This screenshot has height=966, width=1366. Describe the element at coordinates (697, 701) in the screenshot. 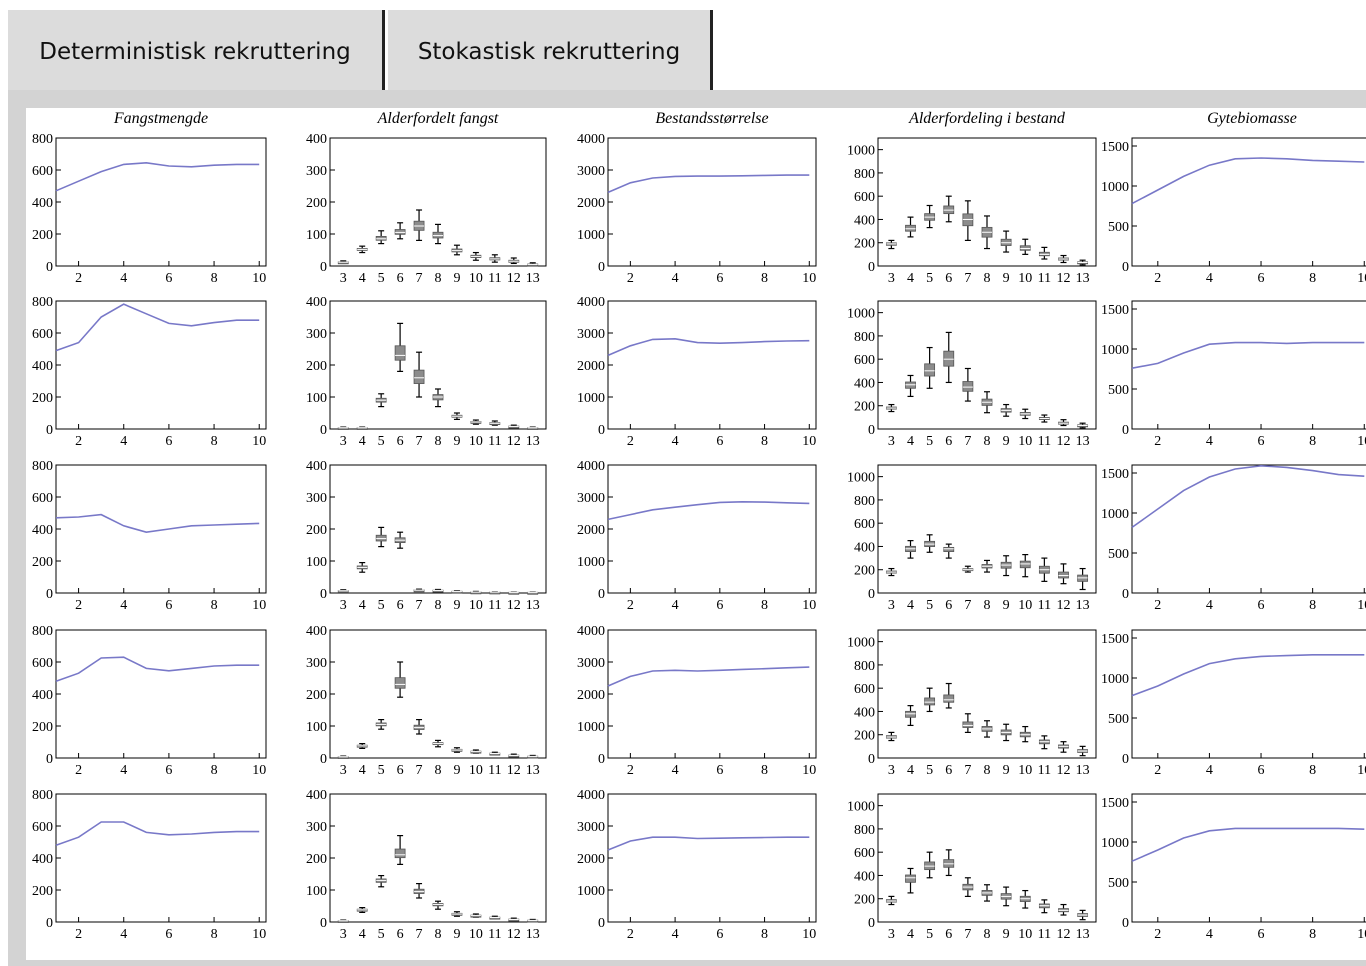

I see `panel-r3-c2: 0 1000 2000 3000 4000 2 4 6 8 10` at that location.